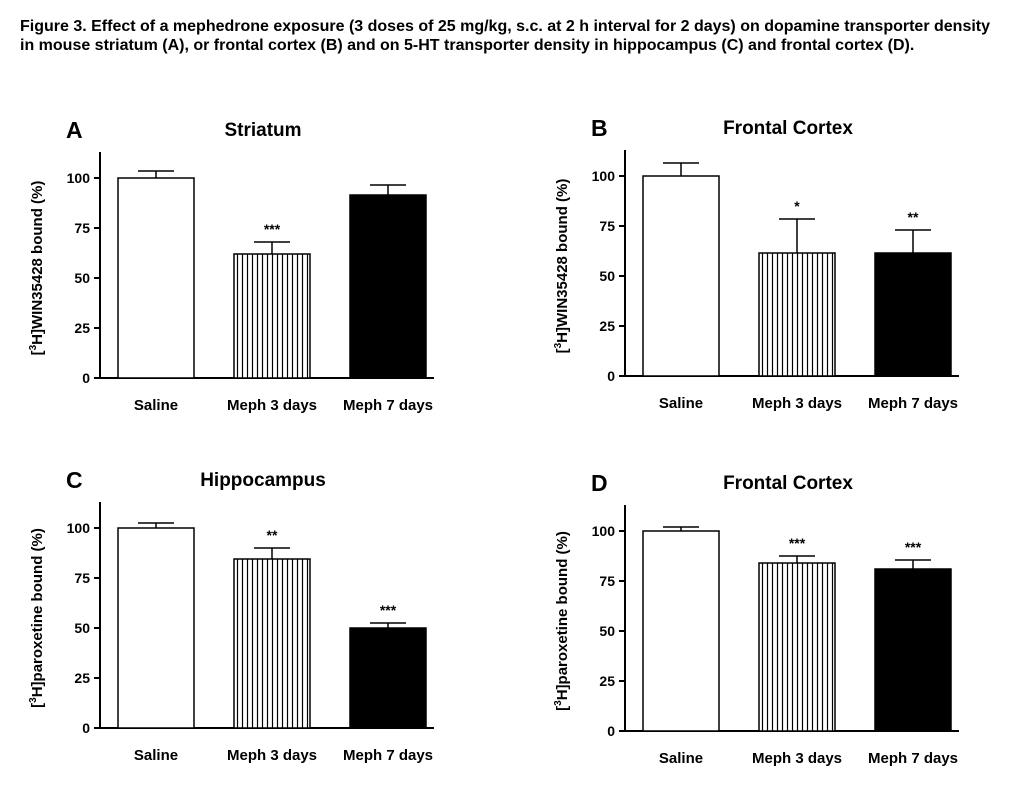 Image resolution: width=1024 pixels, height=800 pixels. Describe the element at coordinates (599, 483) in the screenshot. I see `panel-letter: D` at that location.